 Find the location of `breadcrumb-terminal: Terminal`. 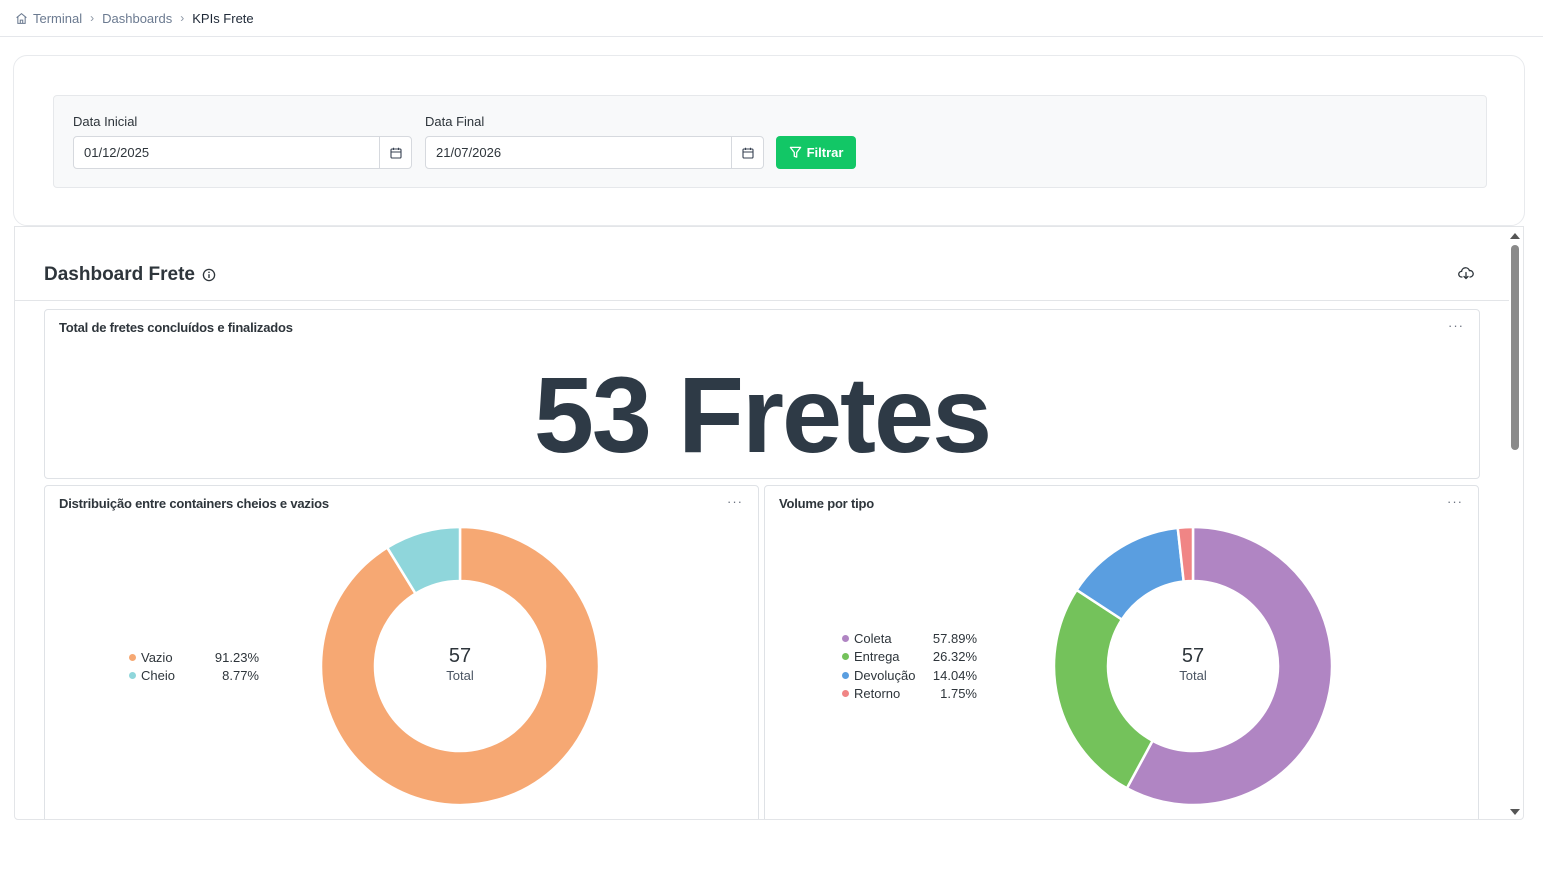

breadcrumb-terminal: Terminal is located at coordinates (48, 18).